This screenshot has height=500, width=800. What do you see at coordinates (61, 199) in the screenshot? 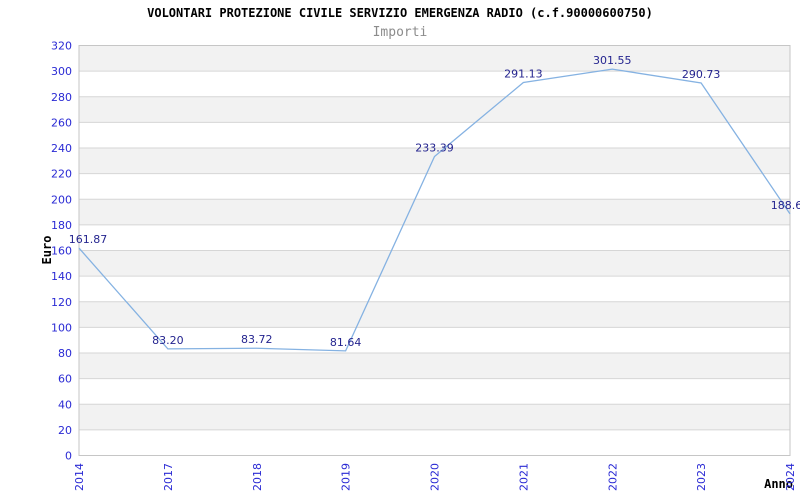
I see `y-tick-label: 200` at bounding box center [61, 199].